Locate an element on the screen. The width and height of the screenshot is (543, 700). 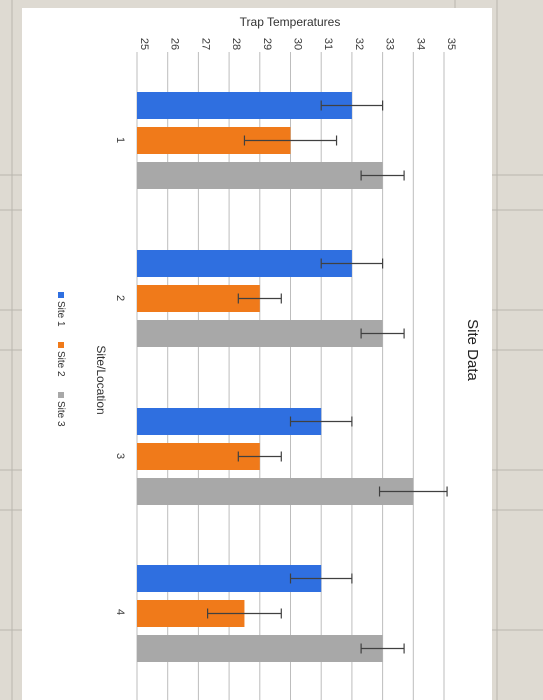
y-tick-label: 27 is located at coordinates (205, 44).